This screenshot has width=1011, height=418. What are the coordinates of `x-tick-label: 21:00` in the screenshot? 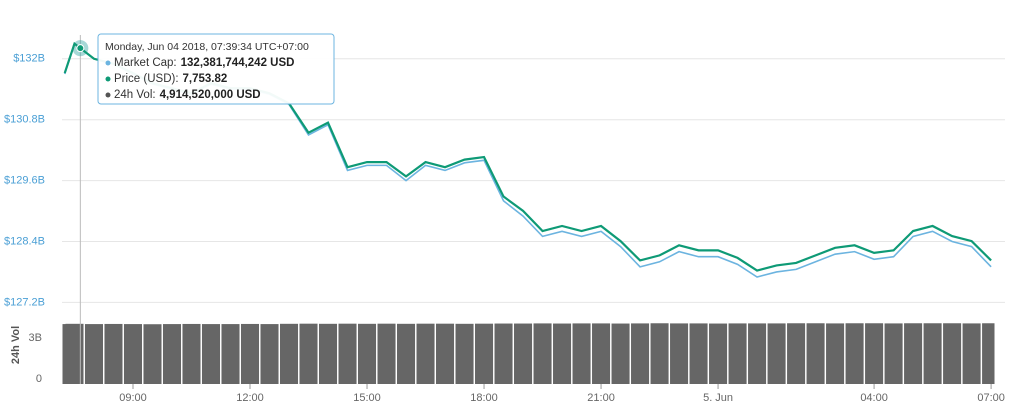 It's located at (601, 398).